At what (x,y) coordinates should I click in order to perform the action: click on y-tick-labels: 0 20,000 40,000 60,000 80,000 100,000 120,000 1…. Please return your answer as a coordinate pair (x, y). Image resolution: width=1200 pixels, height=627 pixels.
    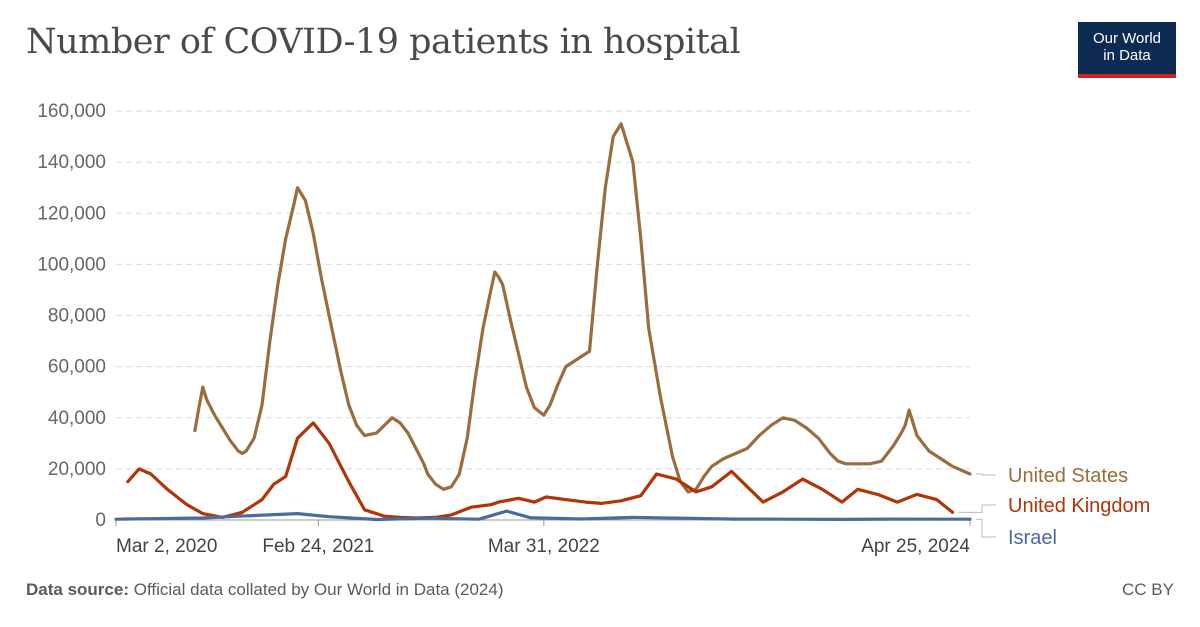
    Looking at the image, I should click on (71, 316).